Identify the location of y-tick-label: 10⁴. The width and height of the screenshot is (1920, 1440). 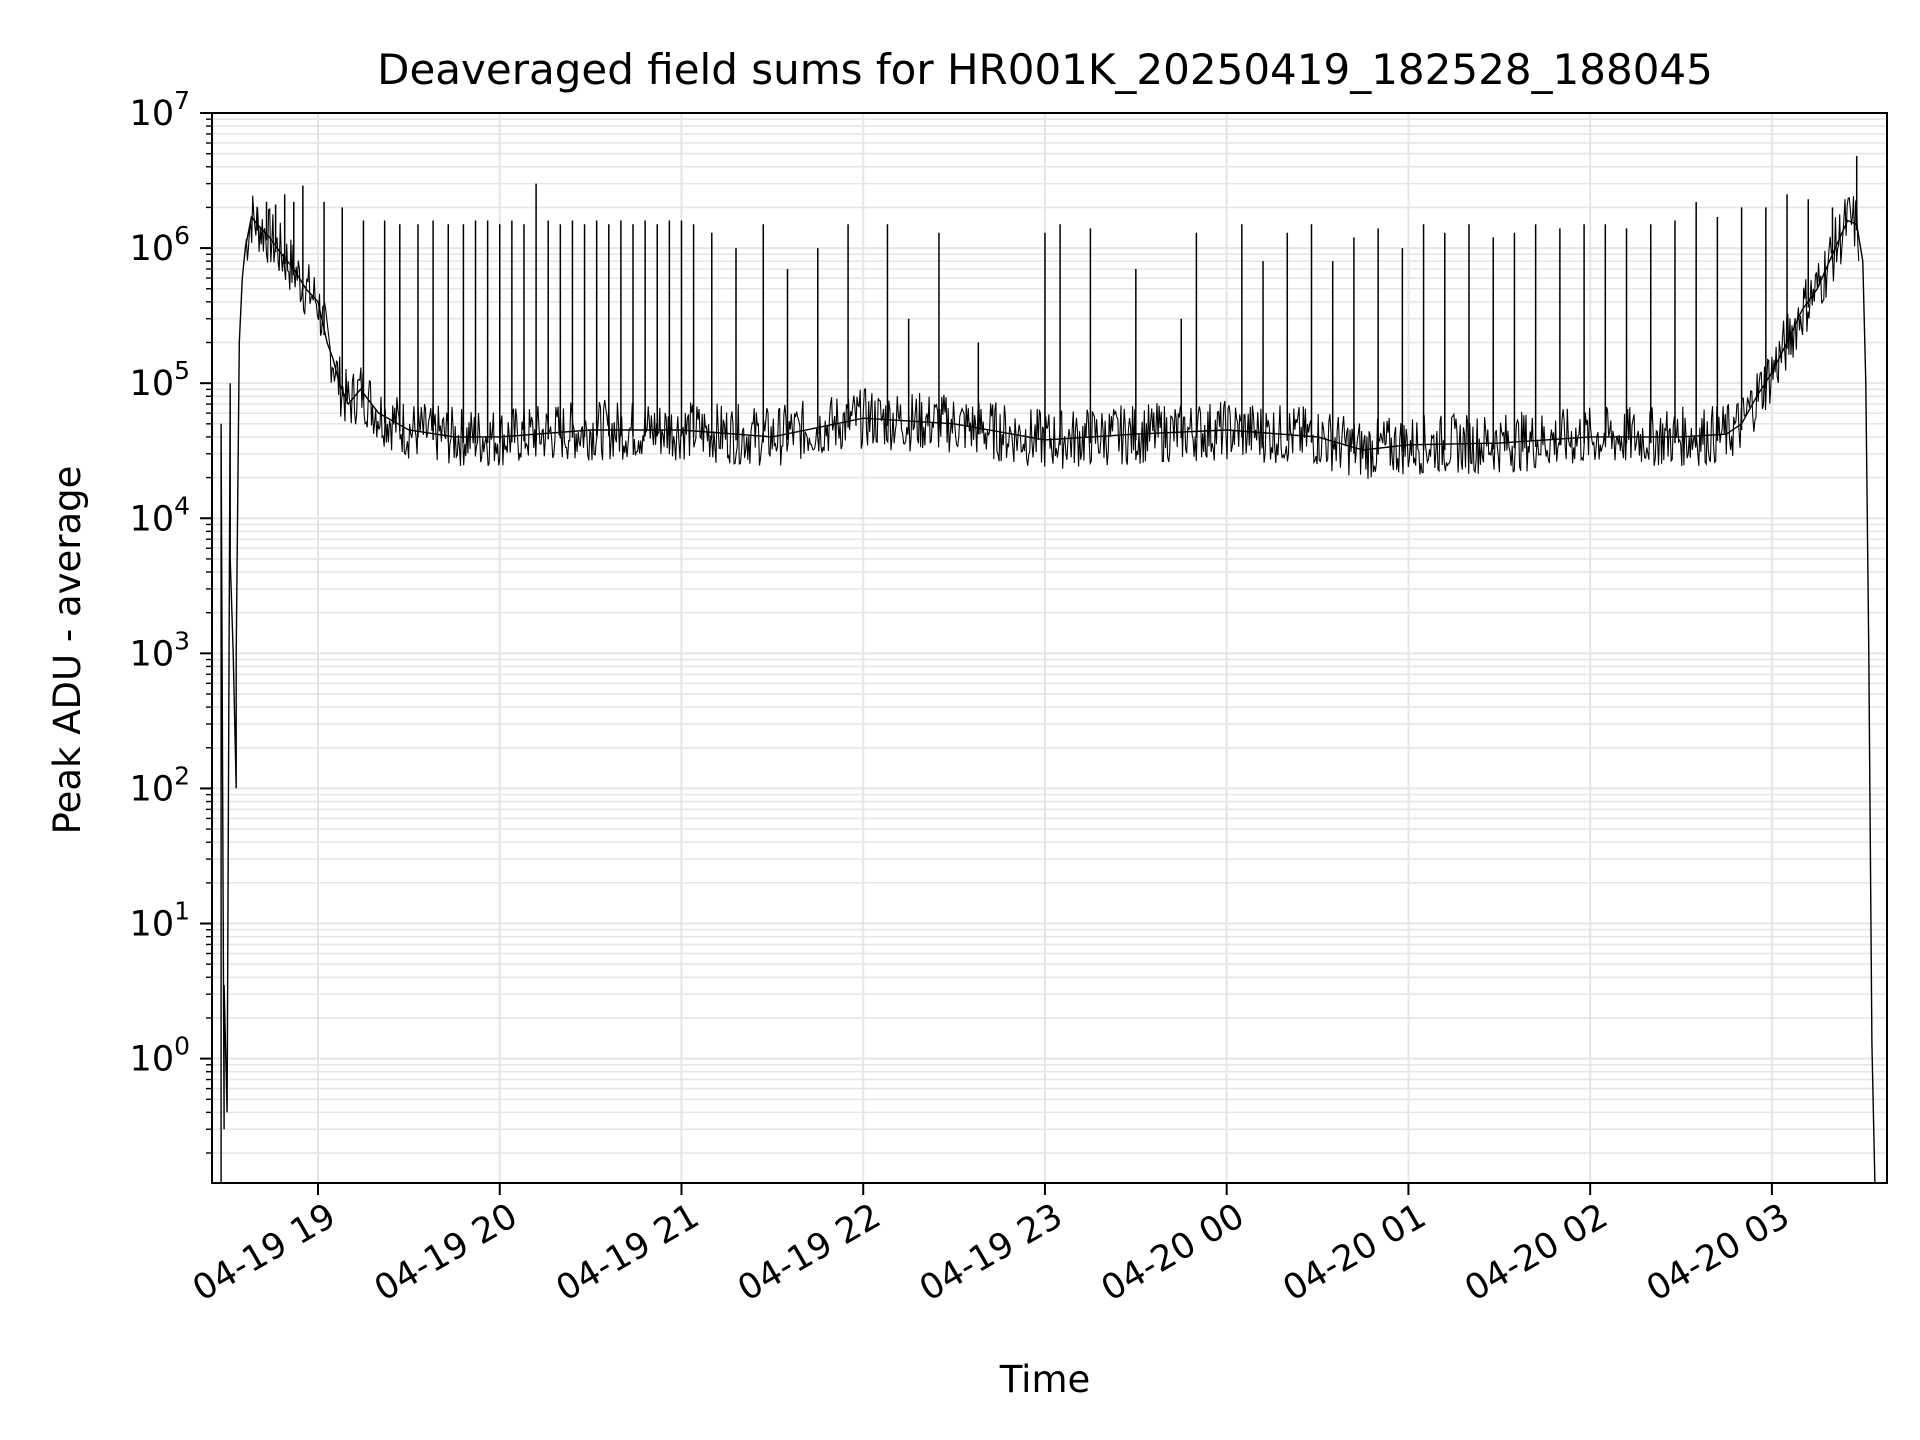
(160, 515).